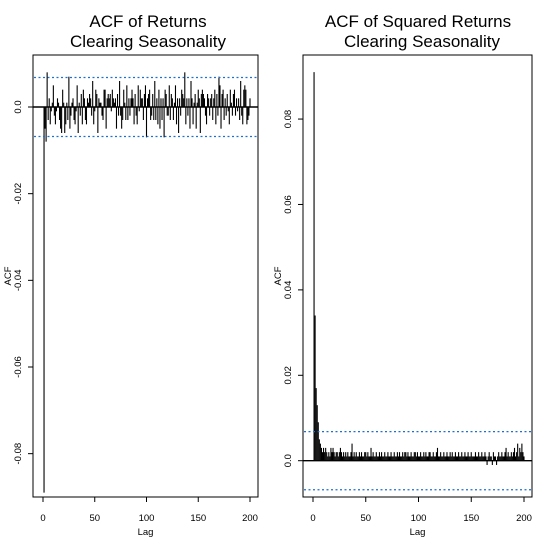 This screenshot has width=543, height=550. I want to click on left-x-tick-label: 50, so click(94, 518).